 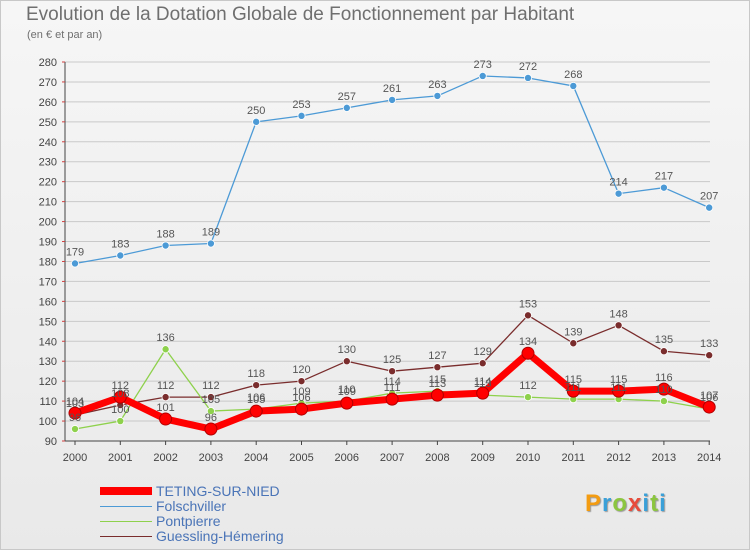 I want to click on data-label: 125, so click(x=392, y=360).